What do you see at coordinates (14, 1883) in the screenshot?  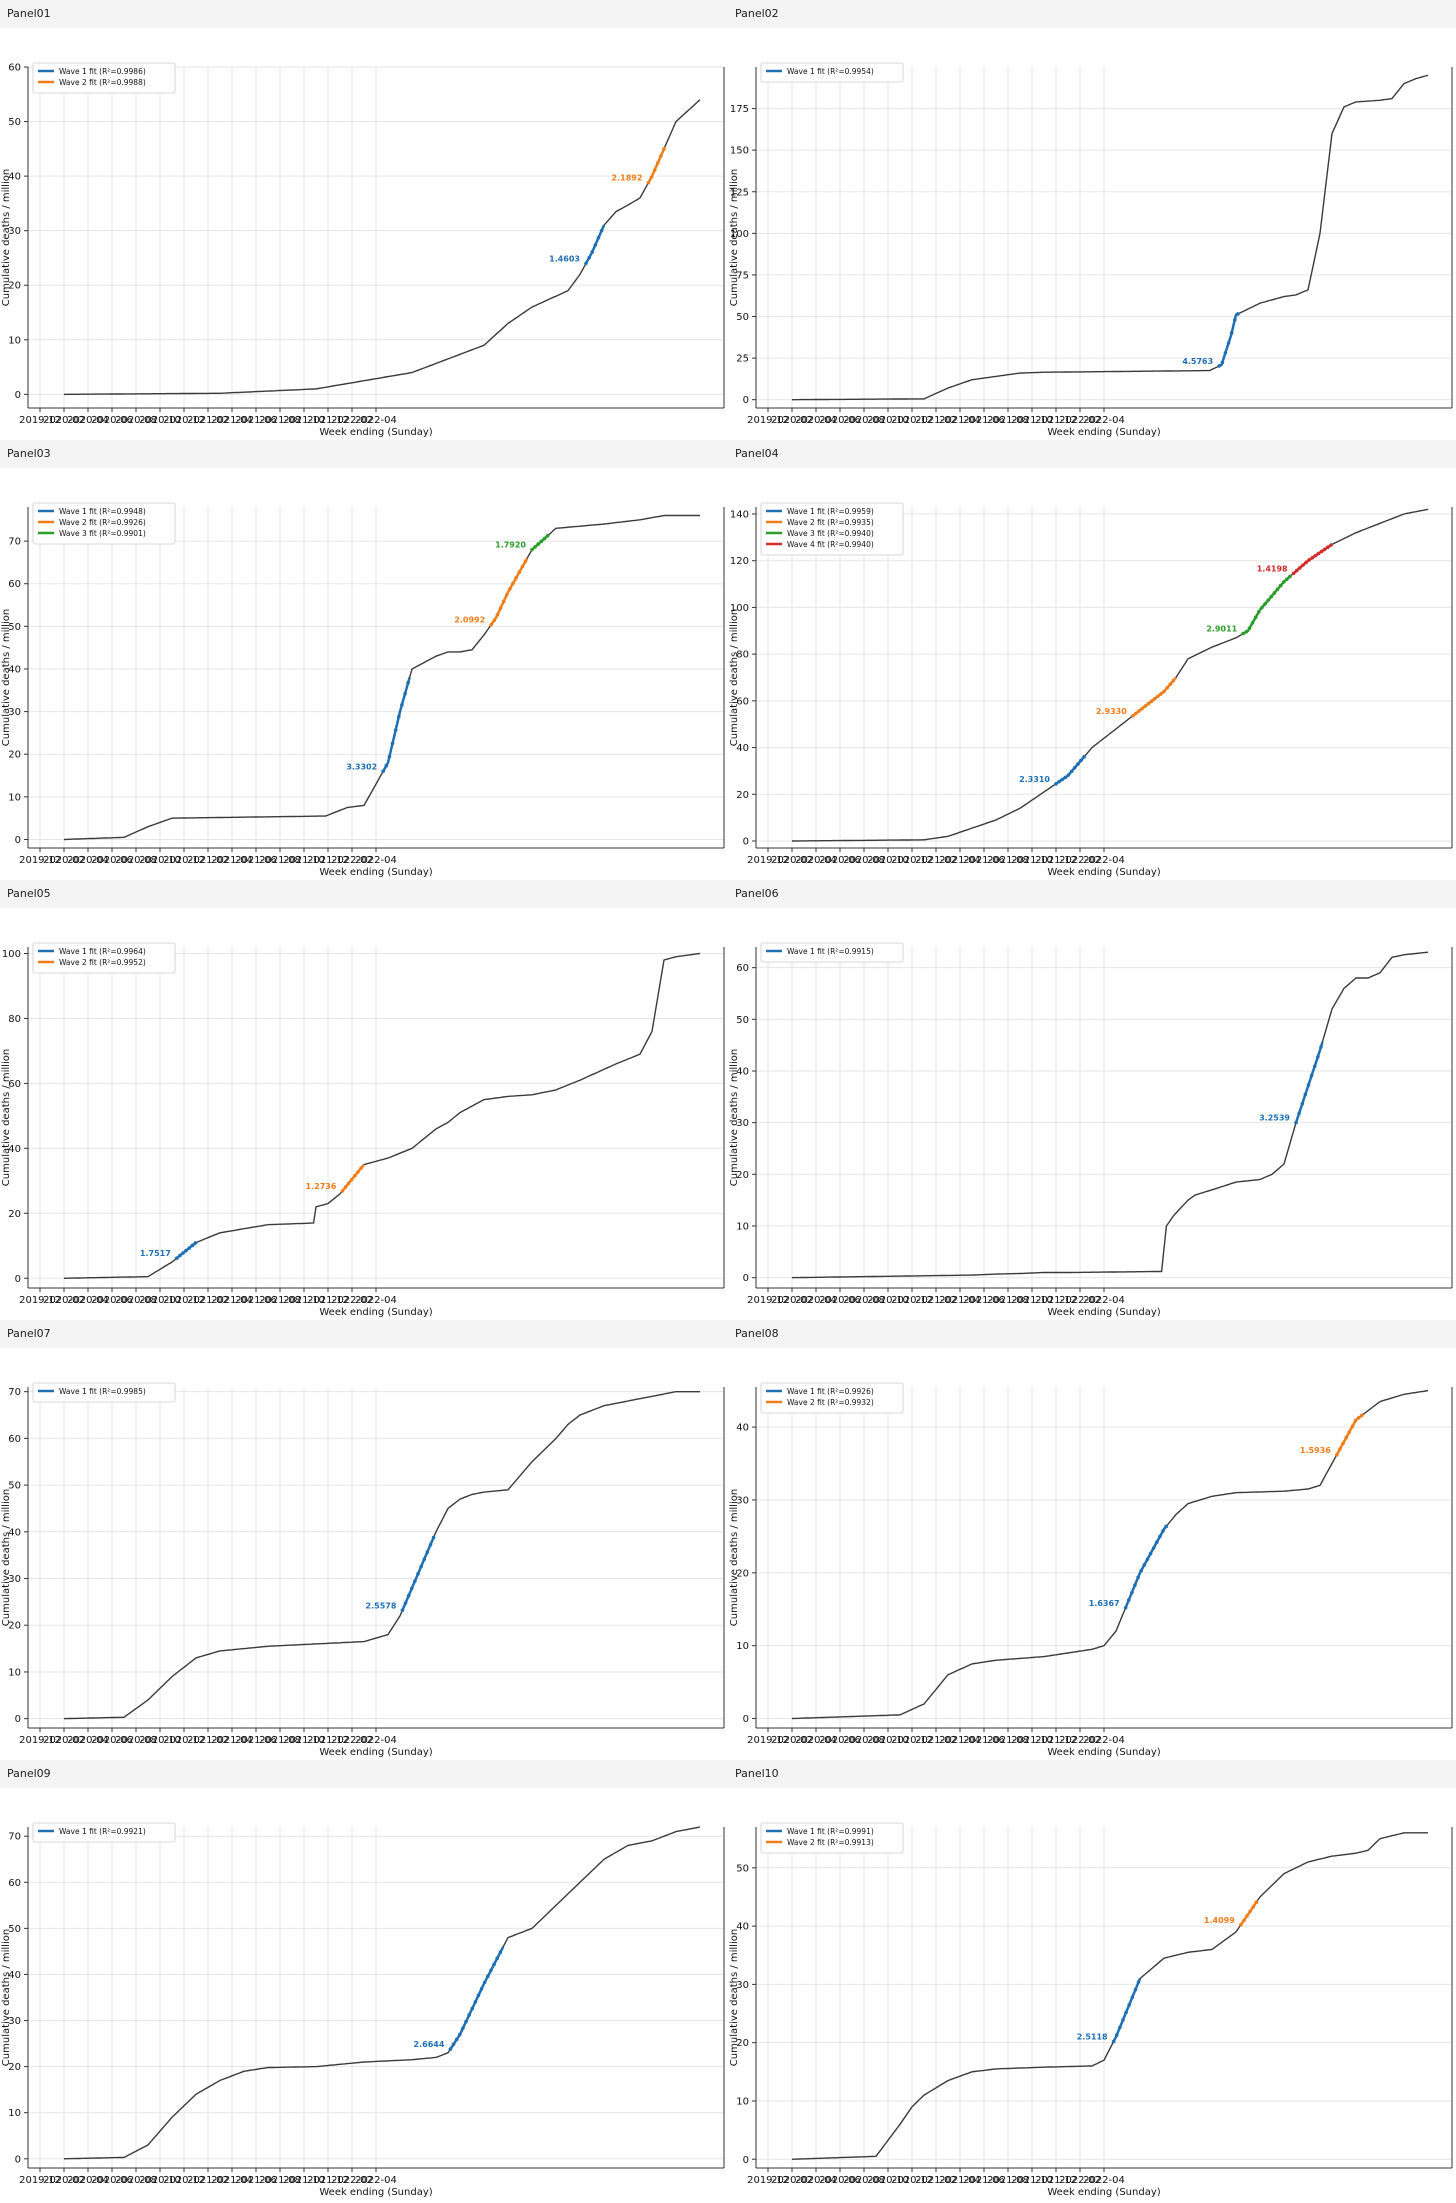 I see `y-tick-label: 60` at bounding box center [14, 1883].